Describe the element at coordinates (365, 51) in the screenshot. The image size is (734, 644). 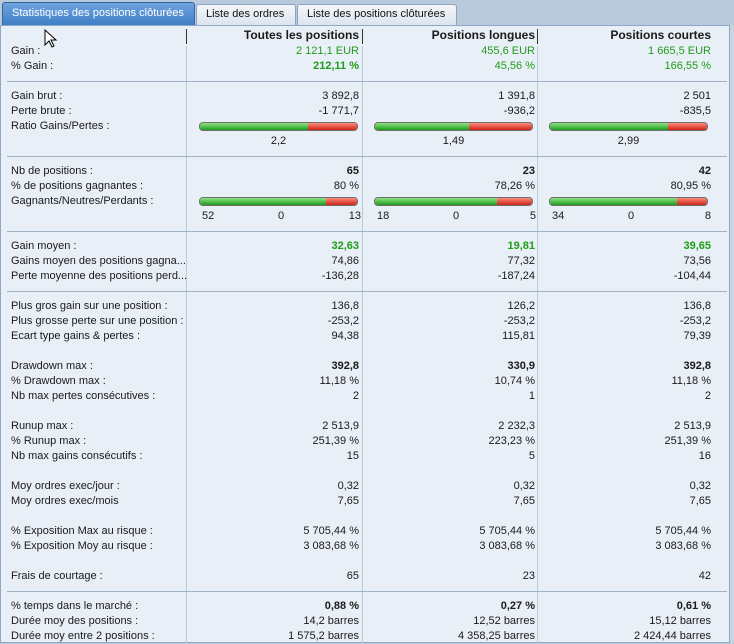
I see `stat-row-gain: Gain : 2 121,1 EUR 455,6 EUR 1 665,5 EUR` at that location.